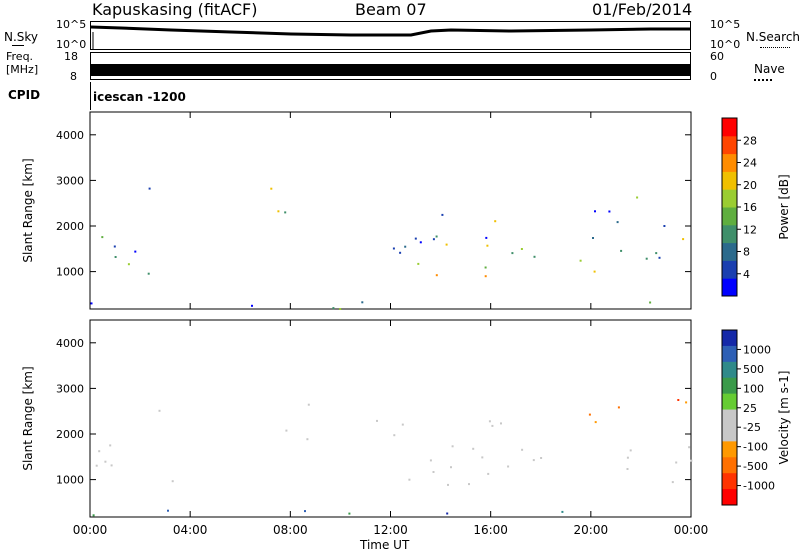 This screenshot has width=800, height=554. I want to click on nsky-panel, so click(390, 35).